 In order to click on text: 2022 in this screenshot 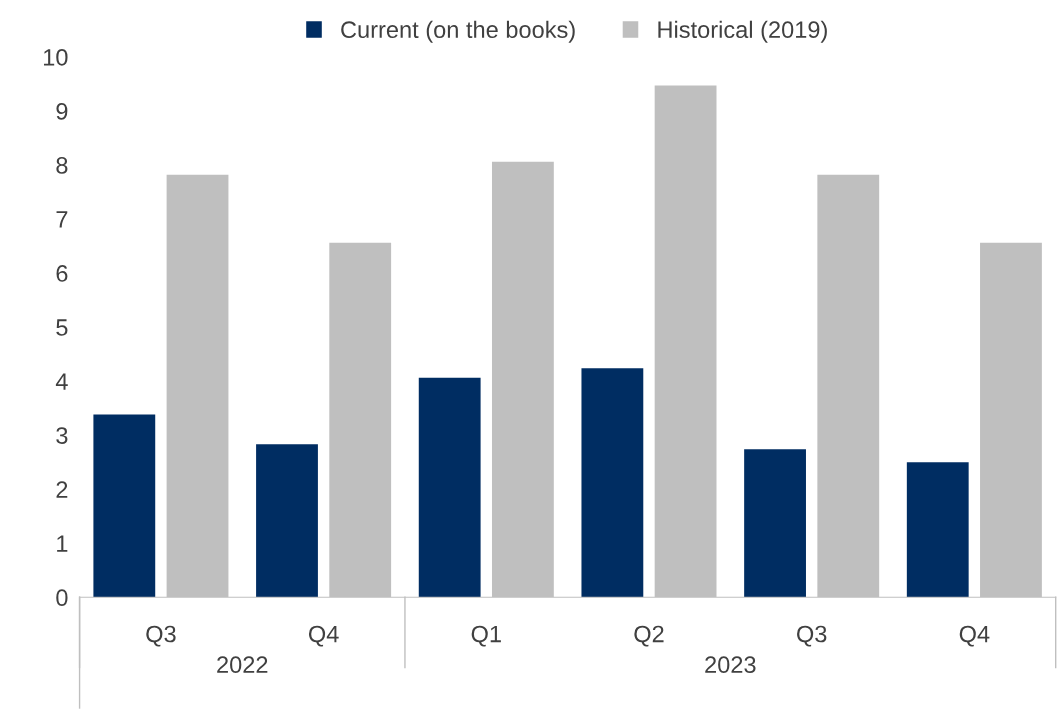, I will do `click(242, 665)`.